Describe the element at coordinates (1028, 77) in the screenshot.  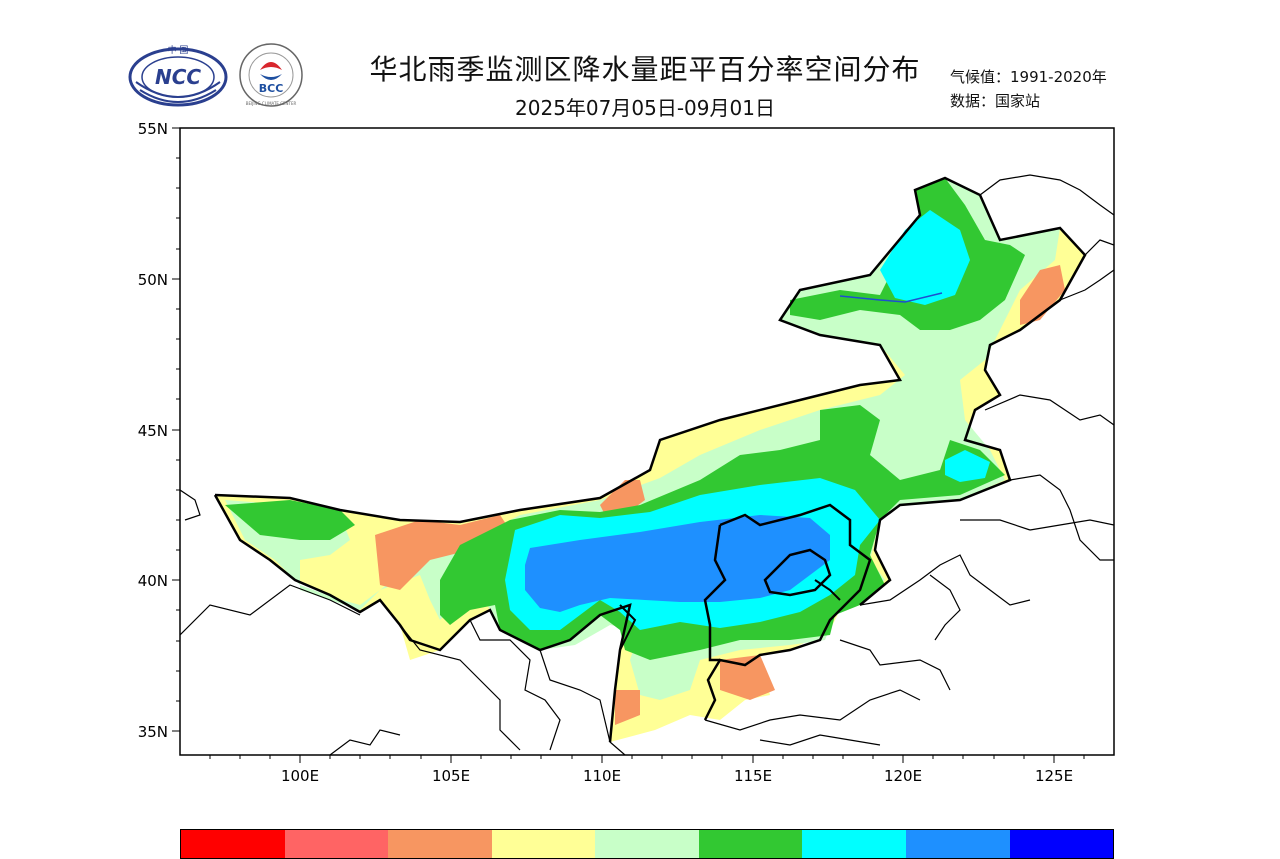
I see `climate-baseline-note: 气候值：1991-2020年` at that location.